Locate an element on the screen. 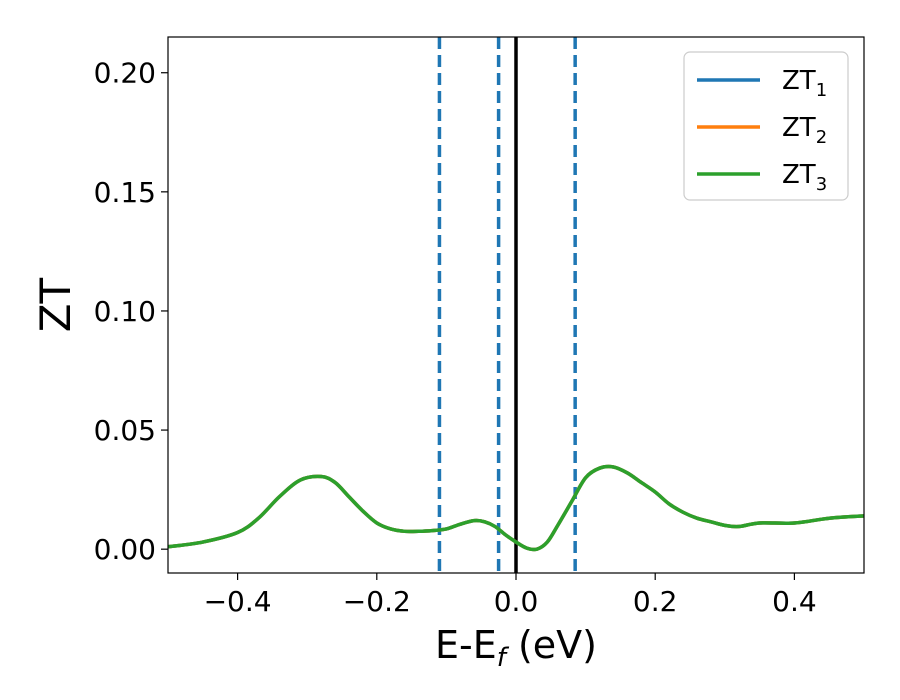 Image resolution: width=900 pixels, height=700 pixels. y-tick-label: 0.15 is located at coordinates (125, 192).